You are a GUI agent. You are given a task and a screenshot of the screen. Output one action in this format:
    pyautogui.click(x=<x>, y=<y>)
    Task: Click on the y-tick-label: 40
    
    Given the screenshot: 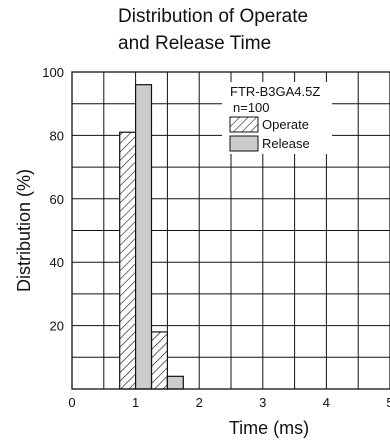 What is the action you would take?
    pyautogui.click(x=57, y=262)
    